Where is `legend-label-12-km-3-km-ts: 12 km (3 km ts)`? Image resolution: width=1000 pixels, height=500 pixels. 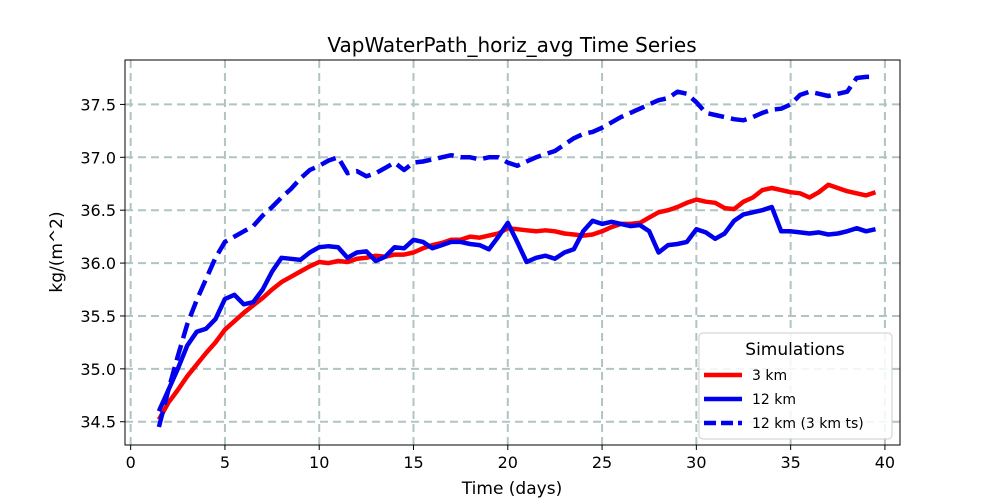
legend-label-12-km-3-km-ts: 12 km (3 km ts) is located at coordinates (808, 424).